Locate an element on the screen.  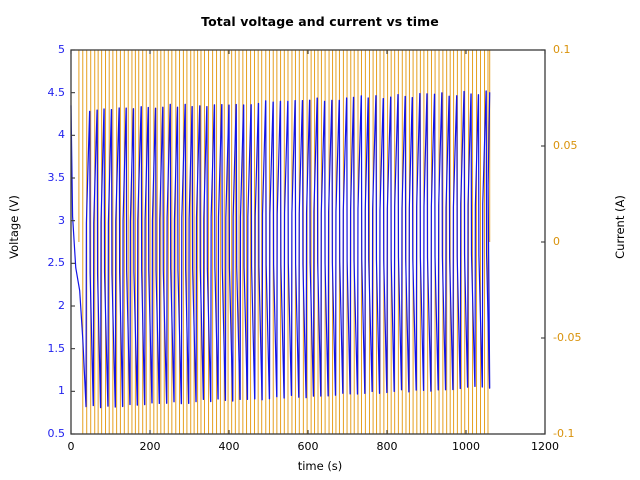
y-left-tick-label: 2.5 is located at coordinates (56, 263).